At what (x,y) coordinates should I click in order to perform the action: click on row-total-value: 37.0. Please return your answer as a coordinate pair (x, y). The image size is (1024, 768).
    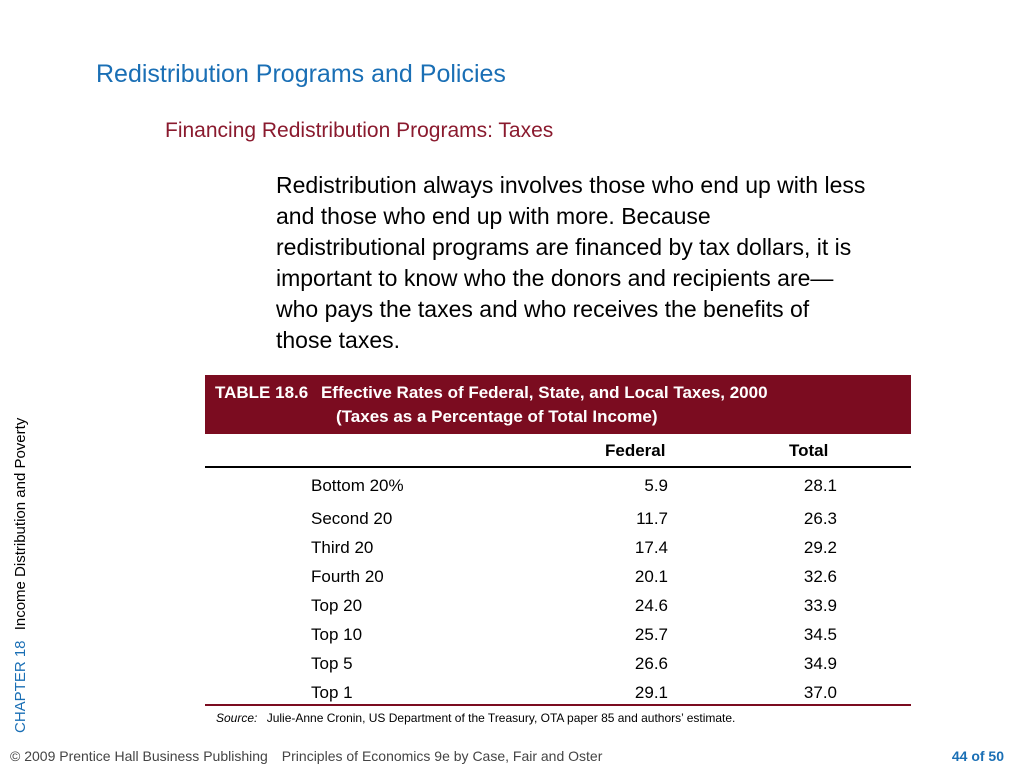
    Looking at the image, I should click on (820, 692).